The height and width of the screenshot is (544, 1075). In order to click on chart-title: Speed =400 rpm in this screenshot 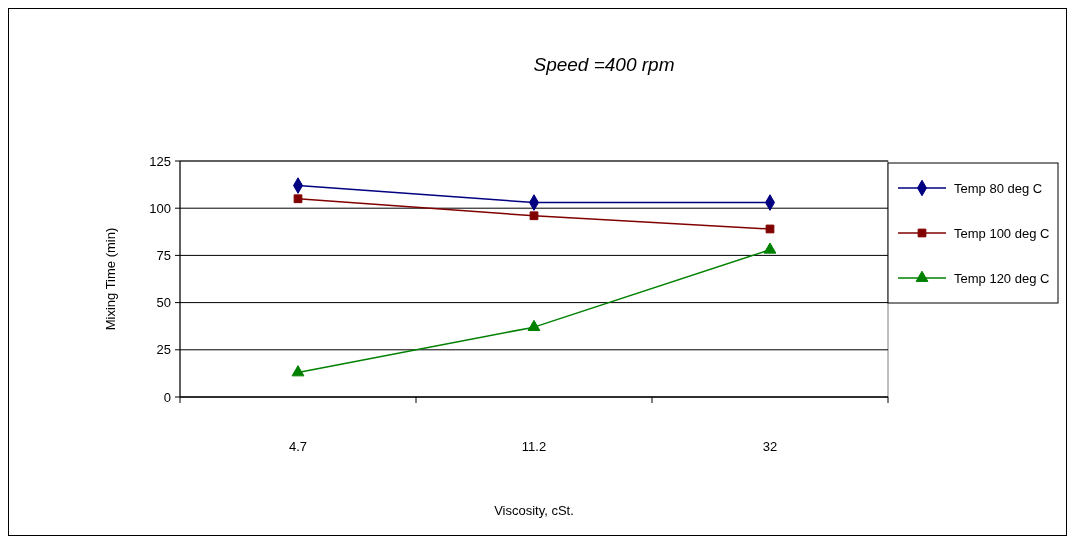, I will do `click(604, 64)`.